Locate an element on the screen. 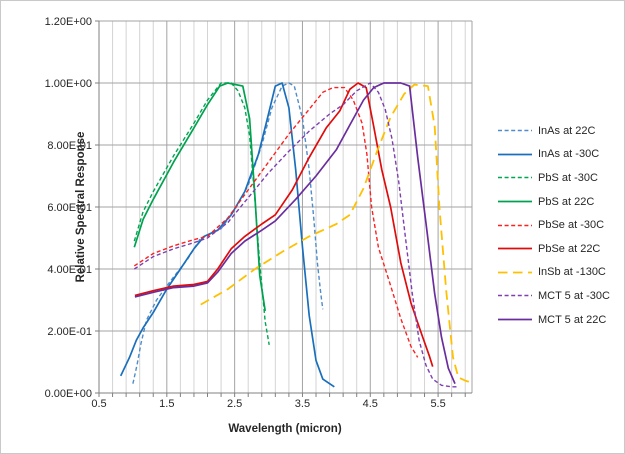 The width and height of the screenshot is (625, 454). x-tick-label: 0.5 is located at coordinates (98, 404).